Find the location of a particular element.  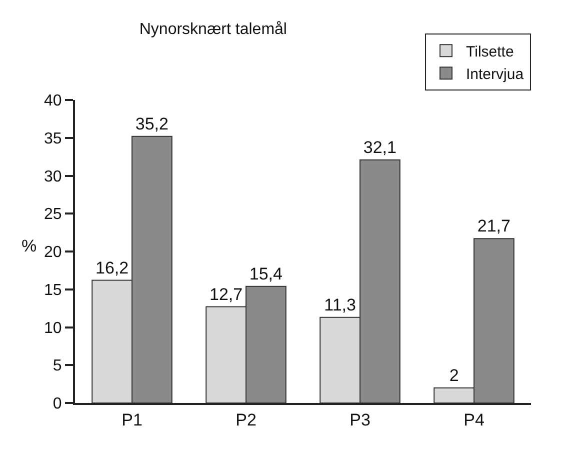

data-label: 35,2 is located at coordinates (151, 124).